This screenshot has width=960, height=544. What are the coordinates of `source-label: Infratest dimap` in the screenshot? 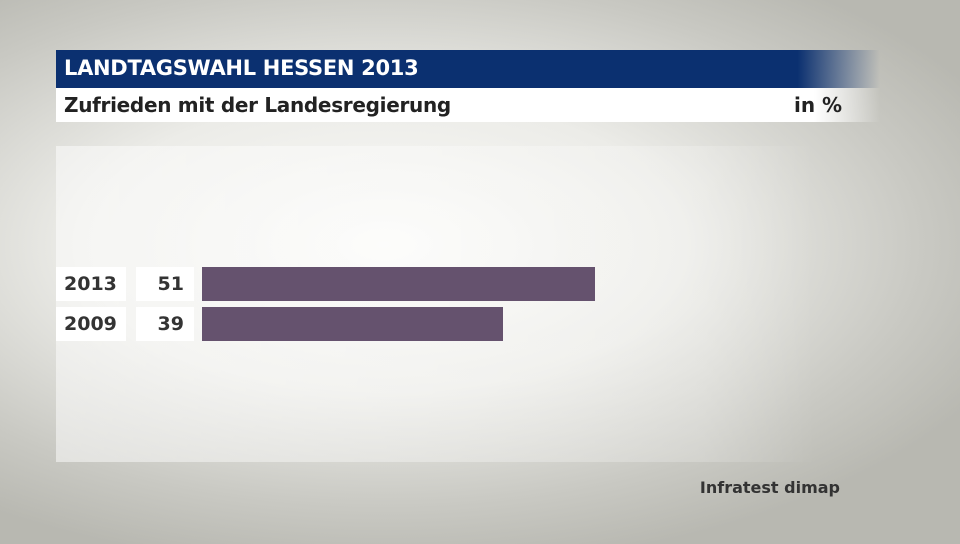 It's located at (769, 487).